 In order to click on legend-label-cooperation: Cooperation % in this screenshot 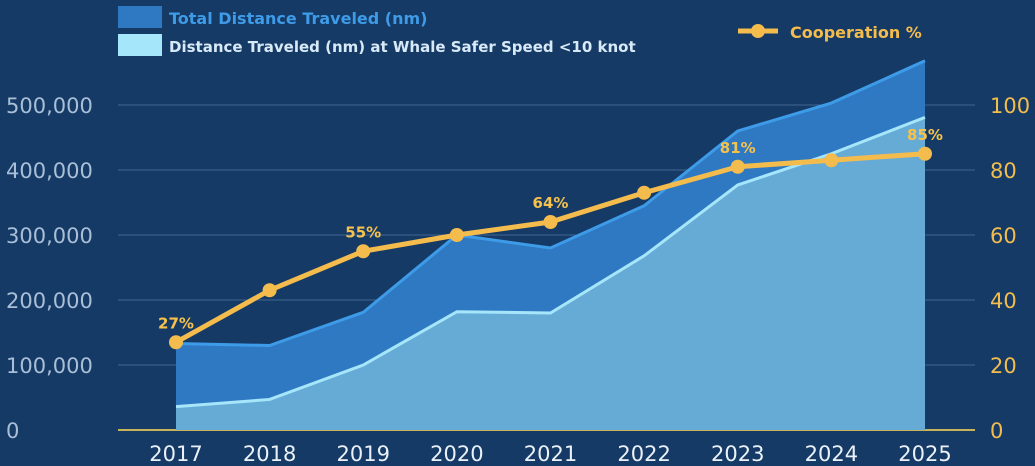, I will do `click(856, 32)`.